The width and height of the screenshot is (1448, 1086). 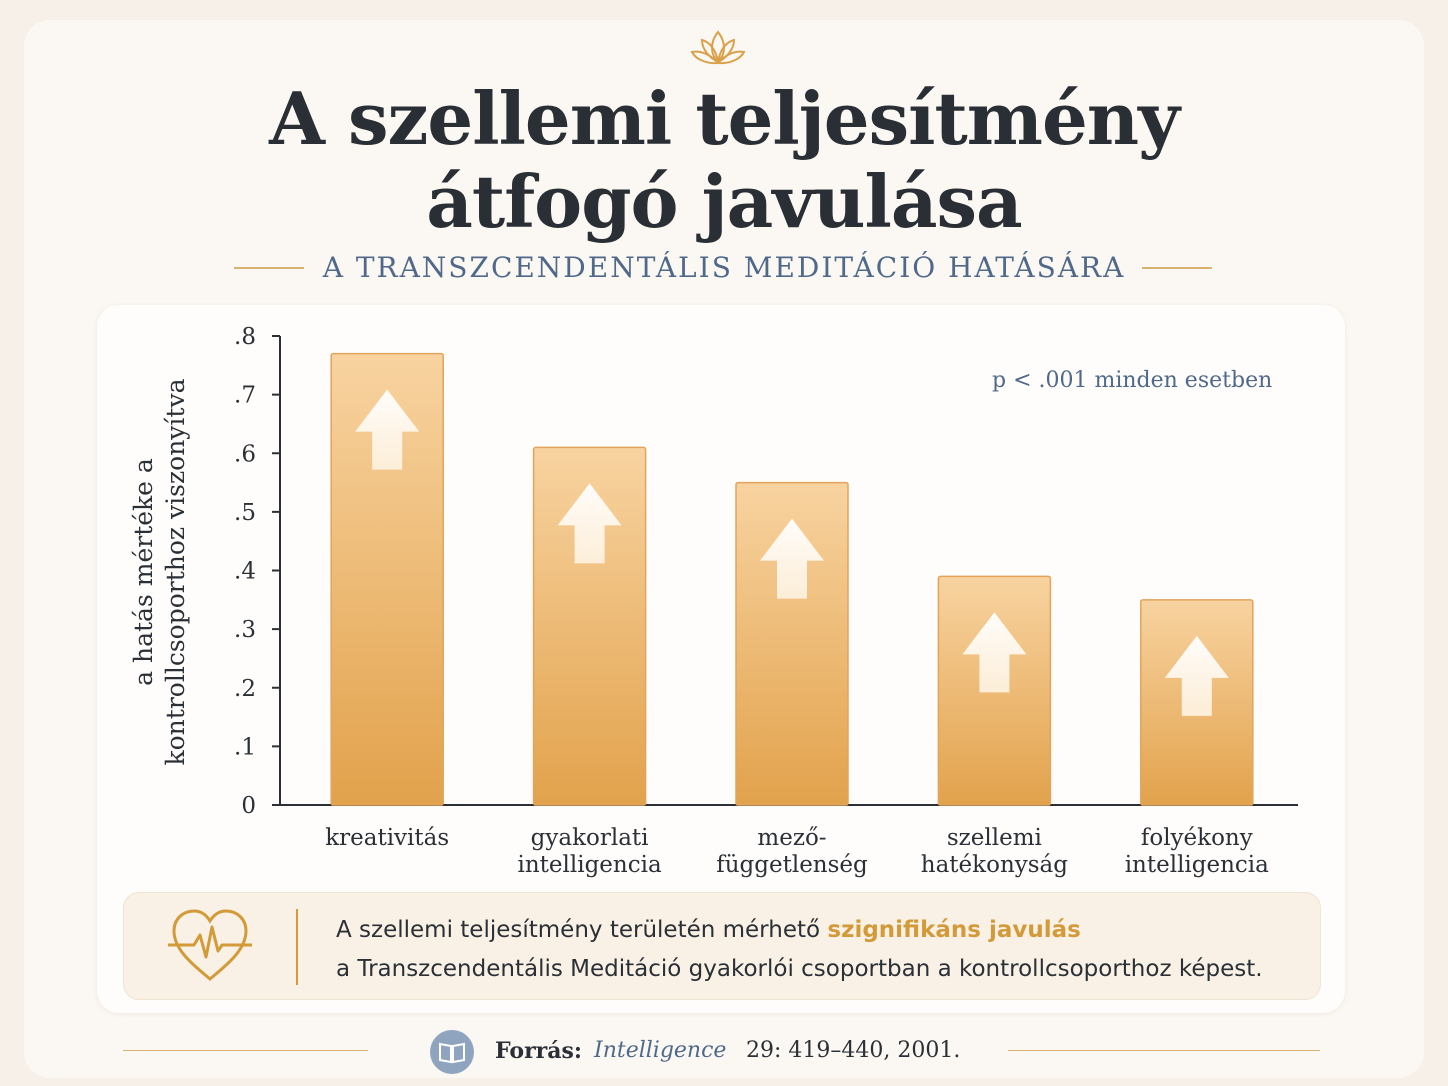 I want to click on x-tick-label: gyakorlati, so click(x=590, y=838).